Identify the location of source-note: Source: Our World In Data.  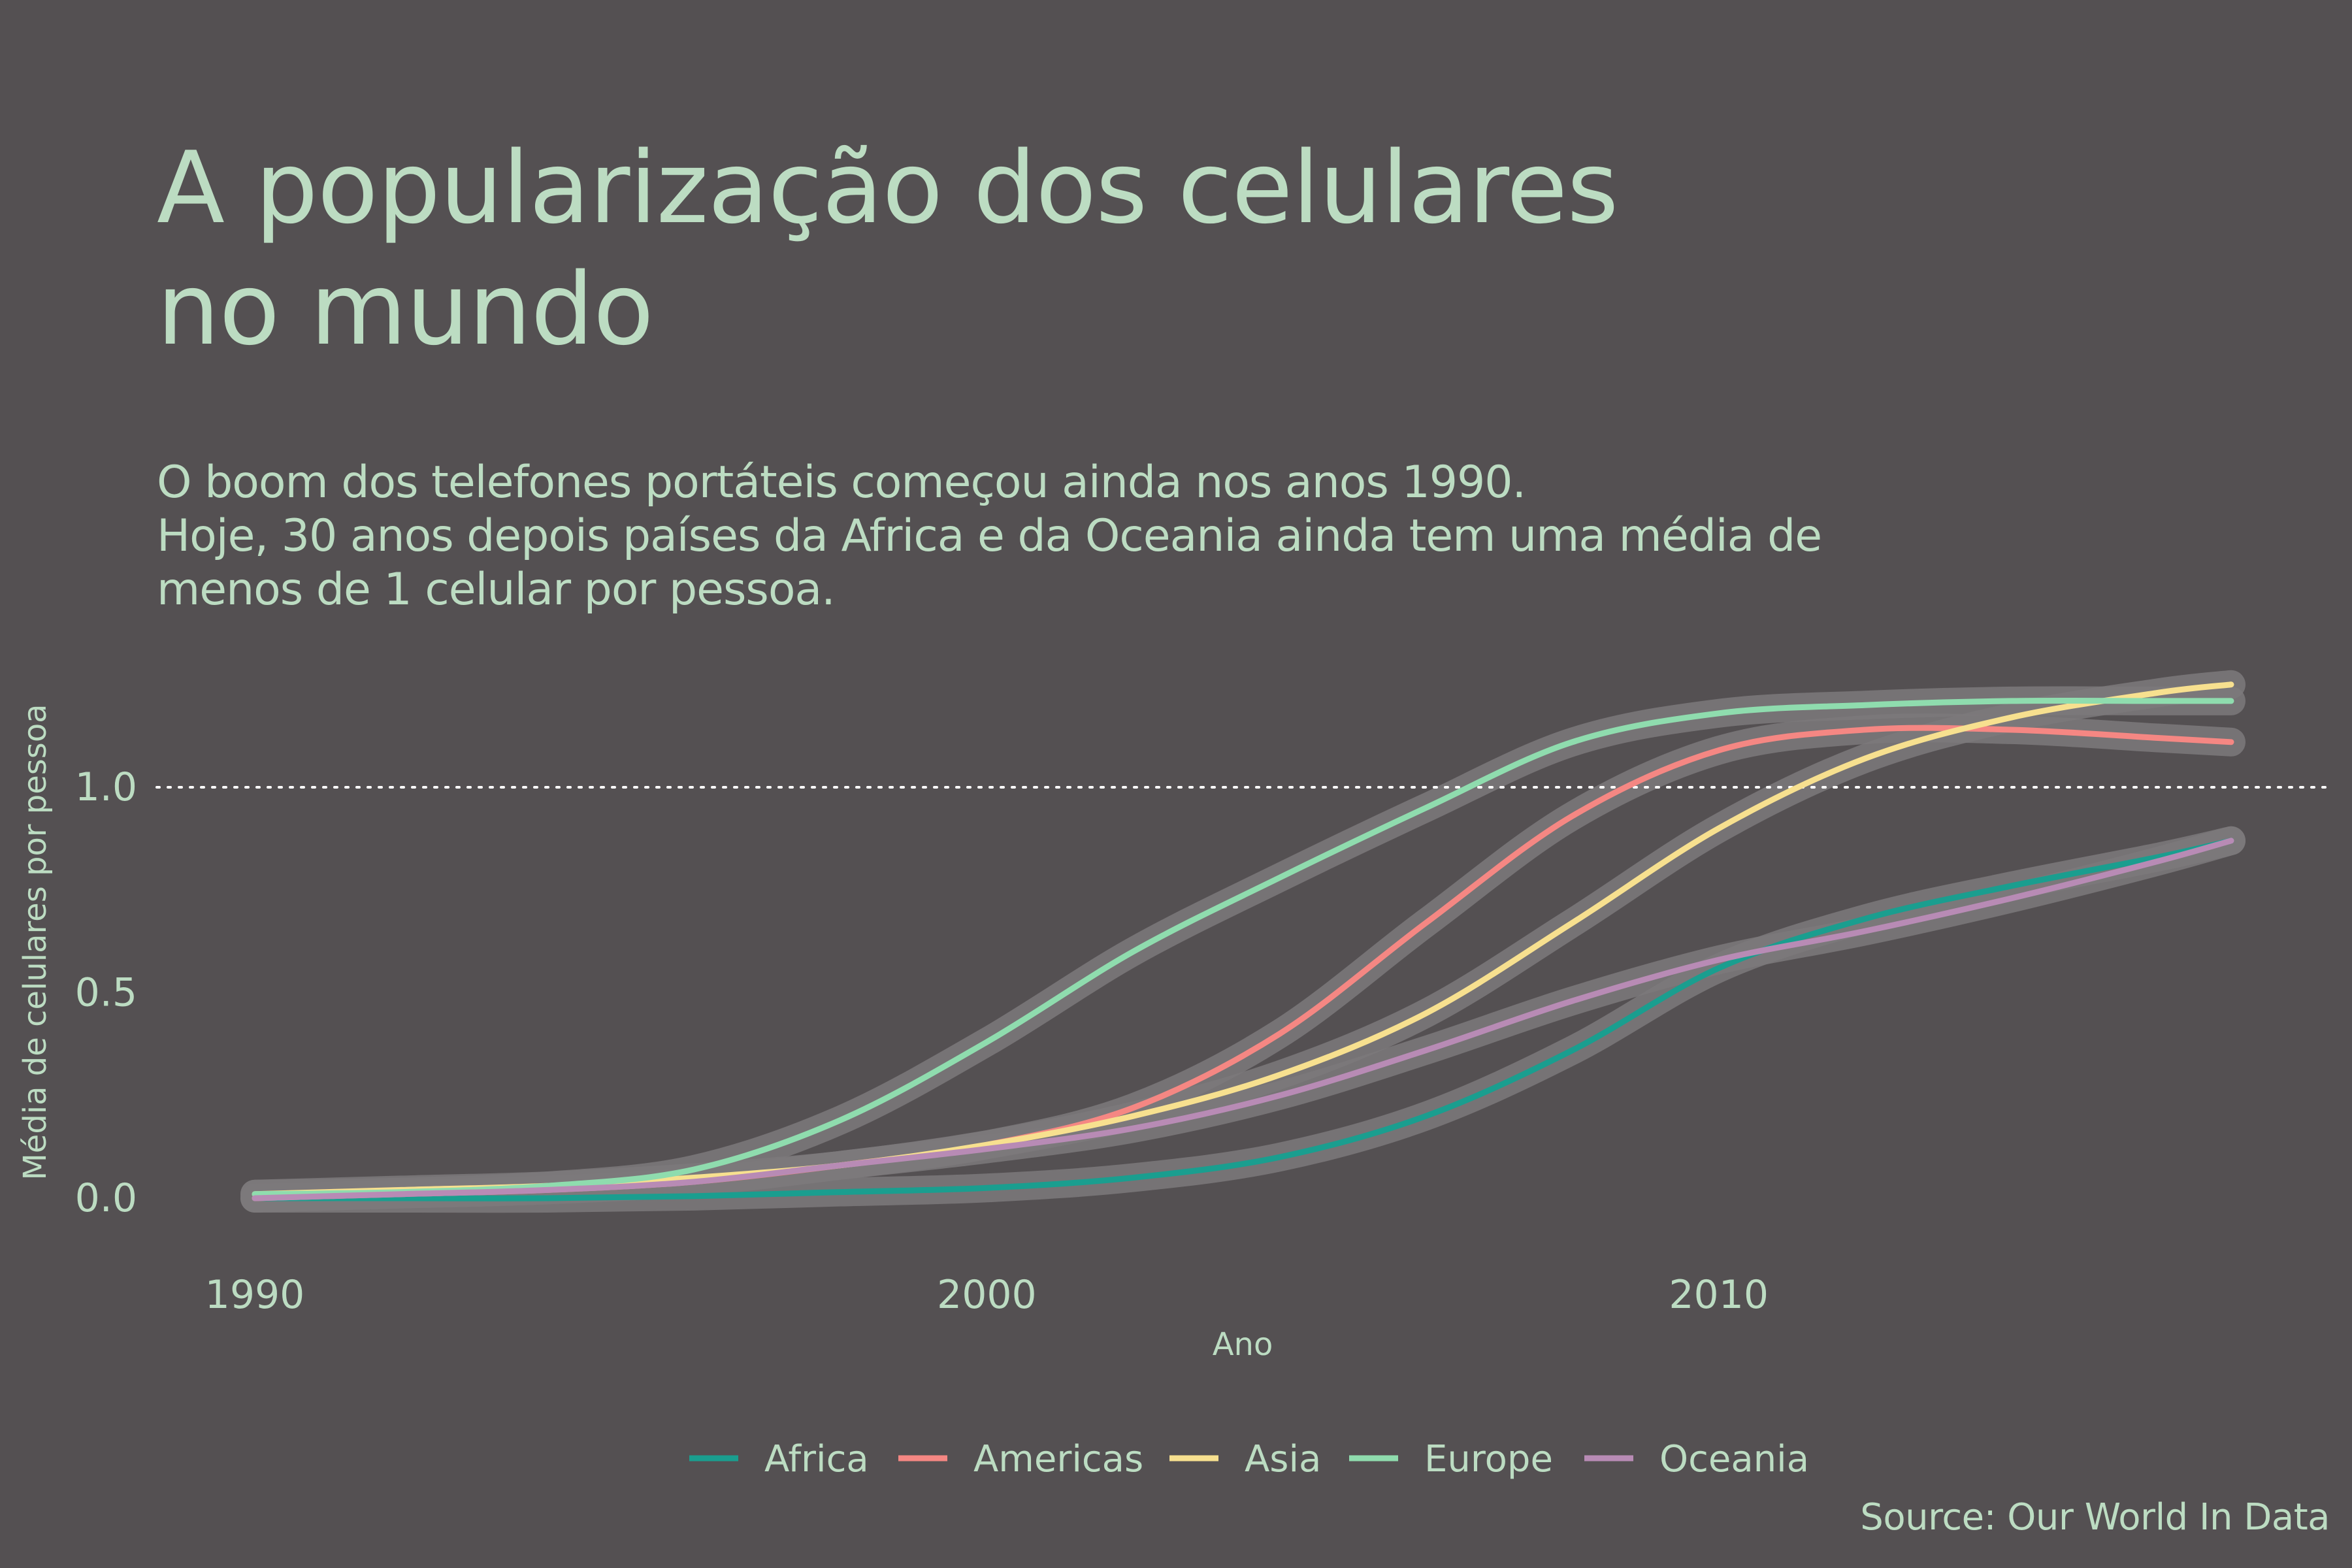
(2095, 1517).